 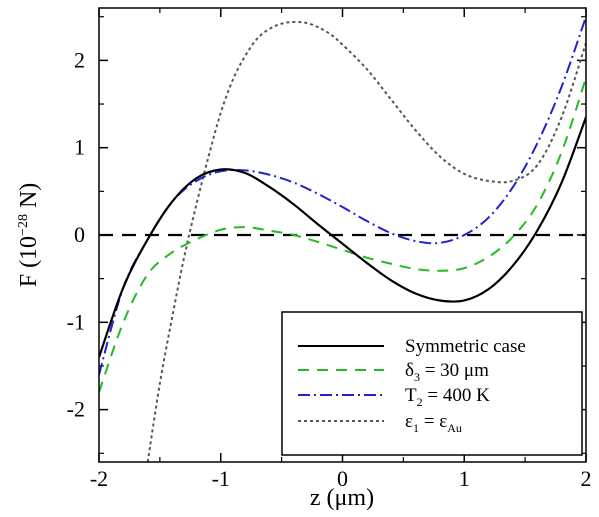 I want to click on y-tick-label: 2, so click(x=79, y=59).